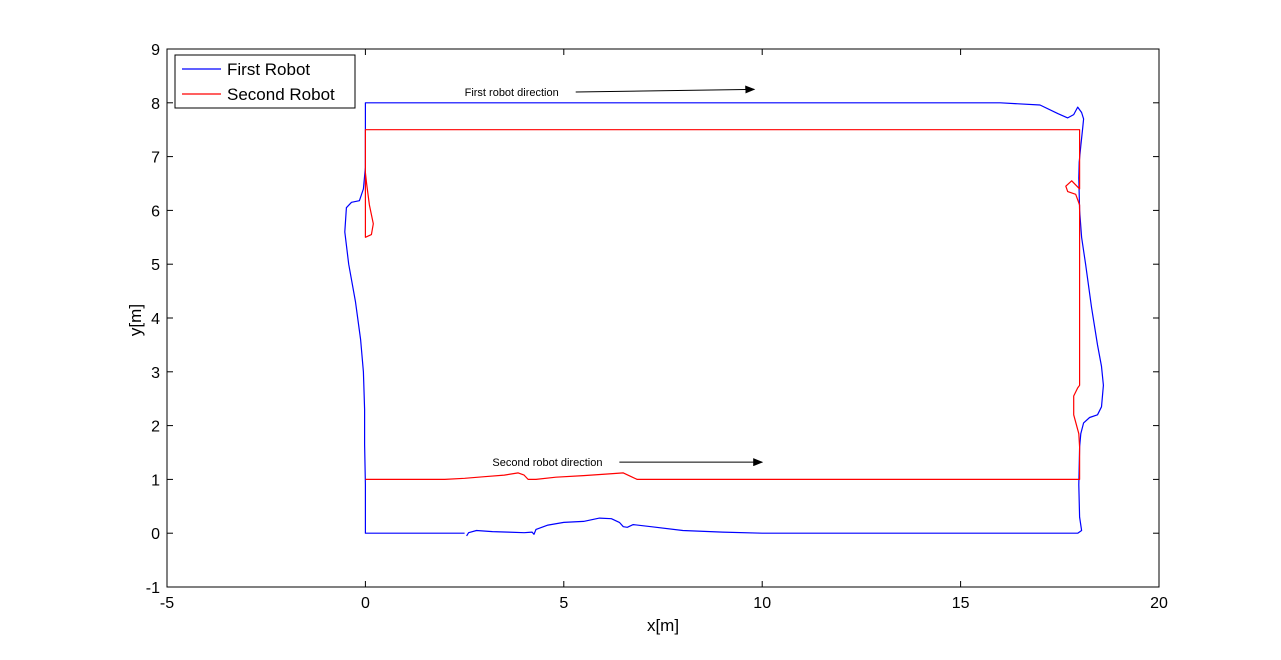 The width and height of the screenshot is (1281, 660). What do you see at coordinates (167, 603) in the screenshot?
I see `x-tick-label: -5` at bounding box center [167, 603].